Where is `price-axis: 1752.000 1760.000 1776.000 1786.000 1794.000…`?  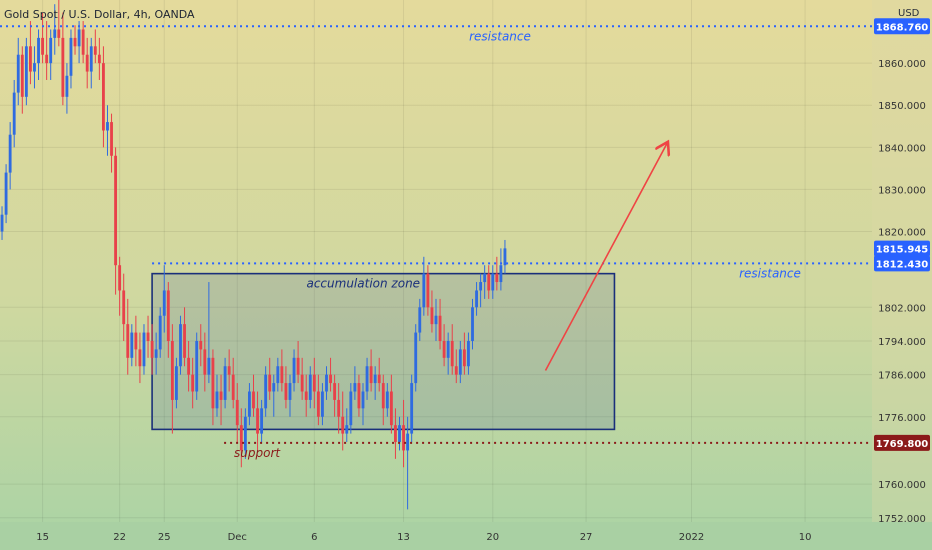
price-axis: 1752.000 1760.000 1776.000 1786.000 1794.000… is located at coordinates (902, 275).